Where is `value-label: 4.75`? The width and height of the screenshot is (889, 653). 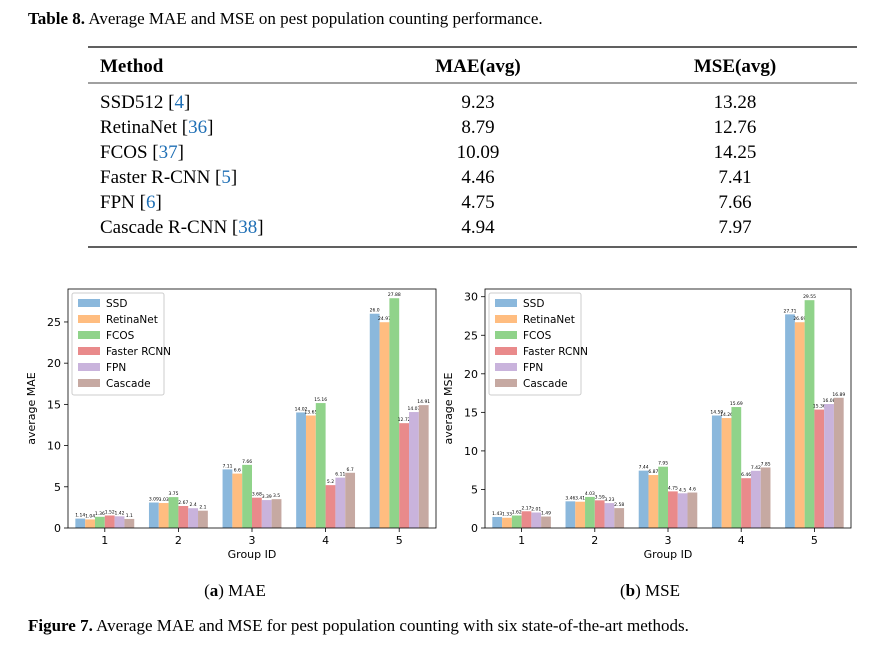 value-label: 4.75 is located at coordinates (673, 488).